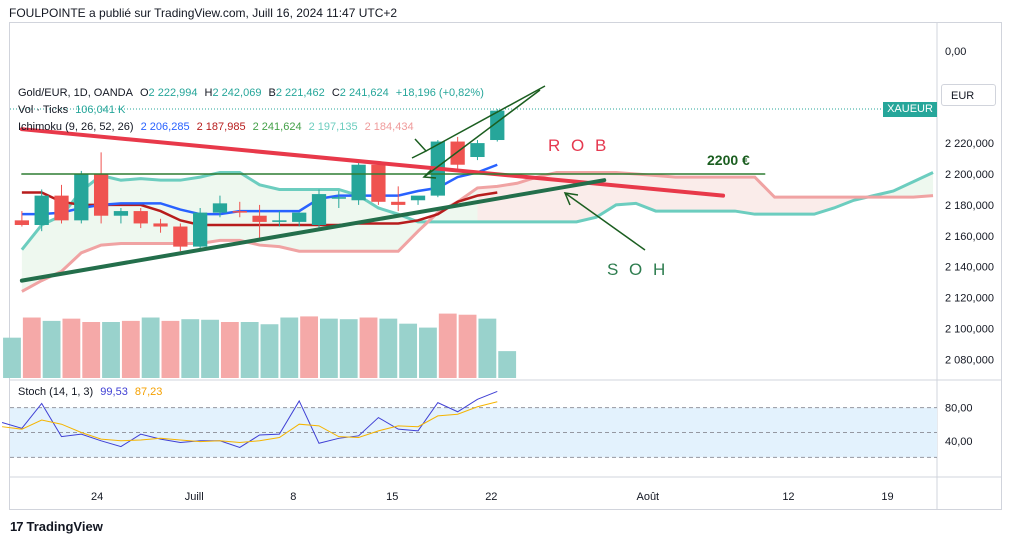 The height and width of the screenshot is (546, 1013). Describe the element at coordinates (605, 221) in the screenshot. I see `arrow-soh` at that location.